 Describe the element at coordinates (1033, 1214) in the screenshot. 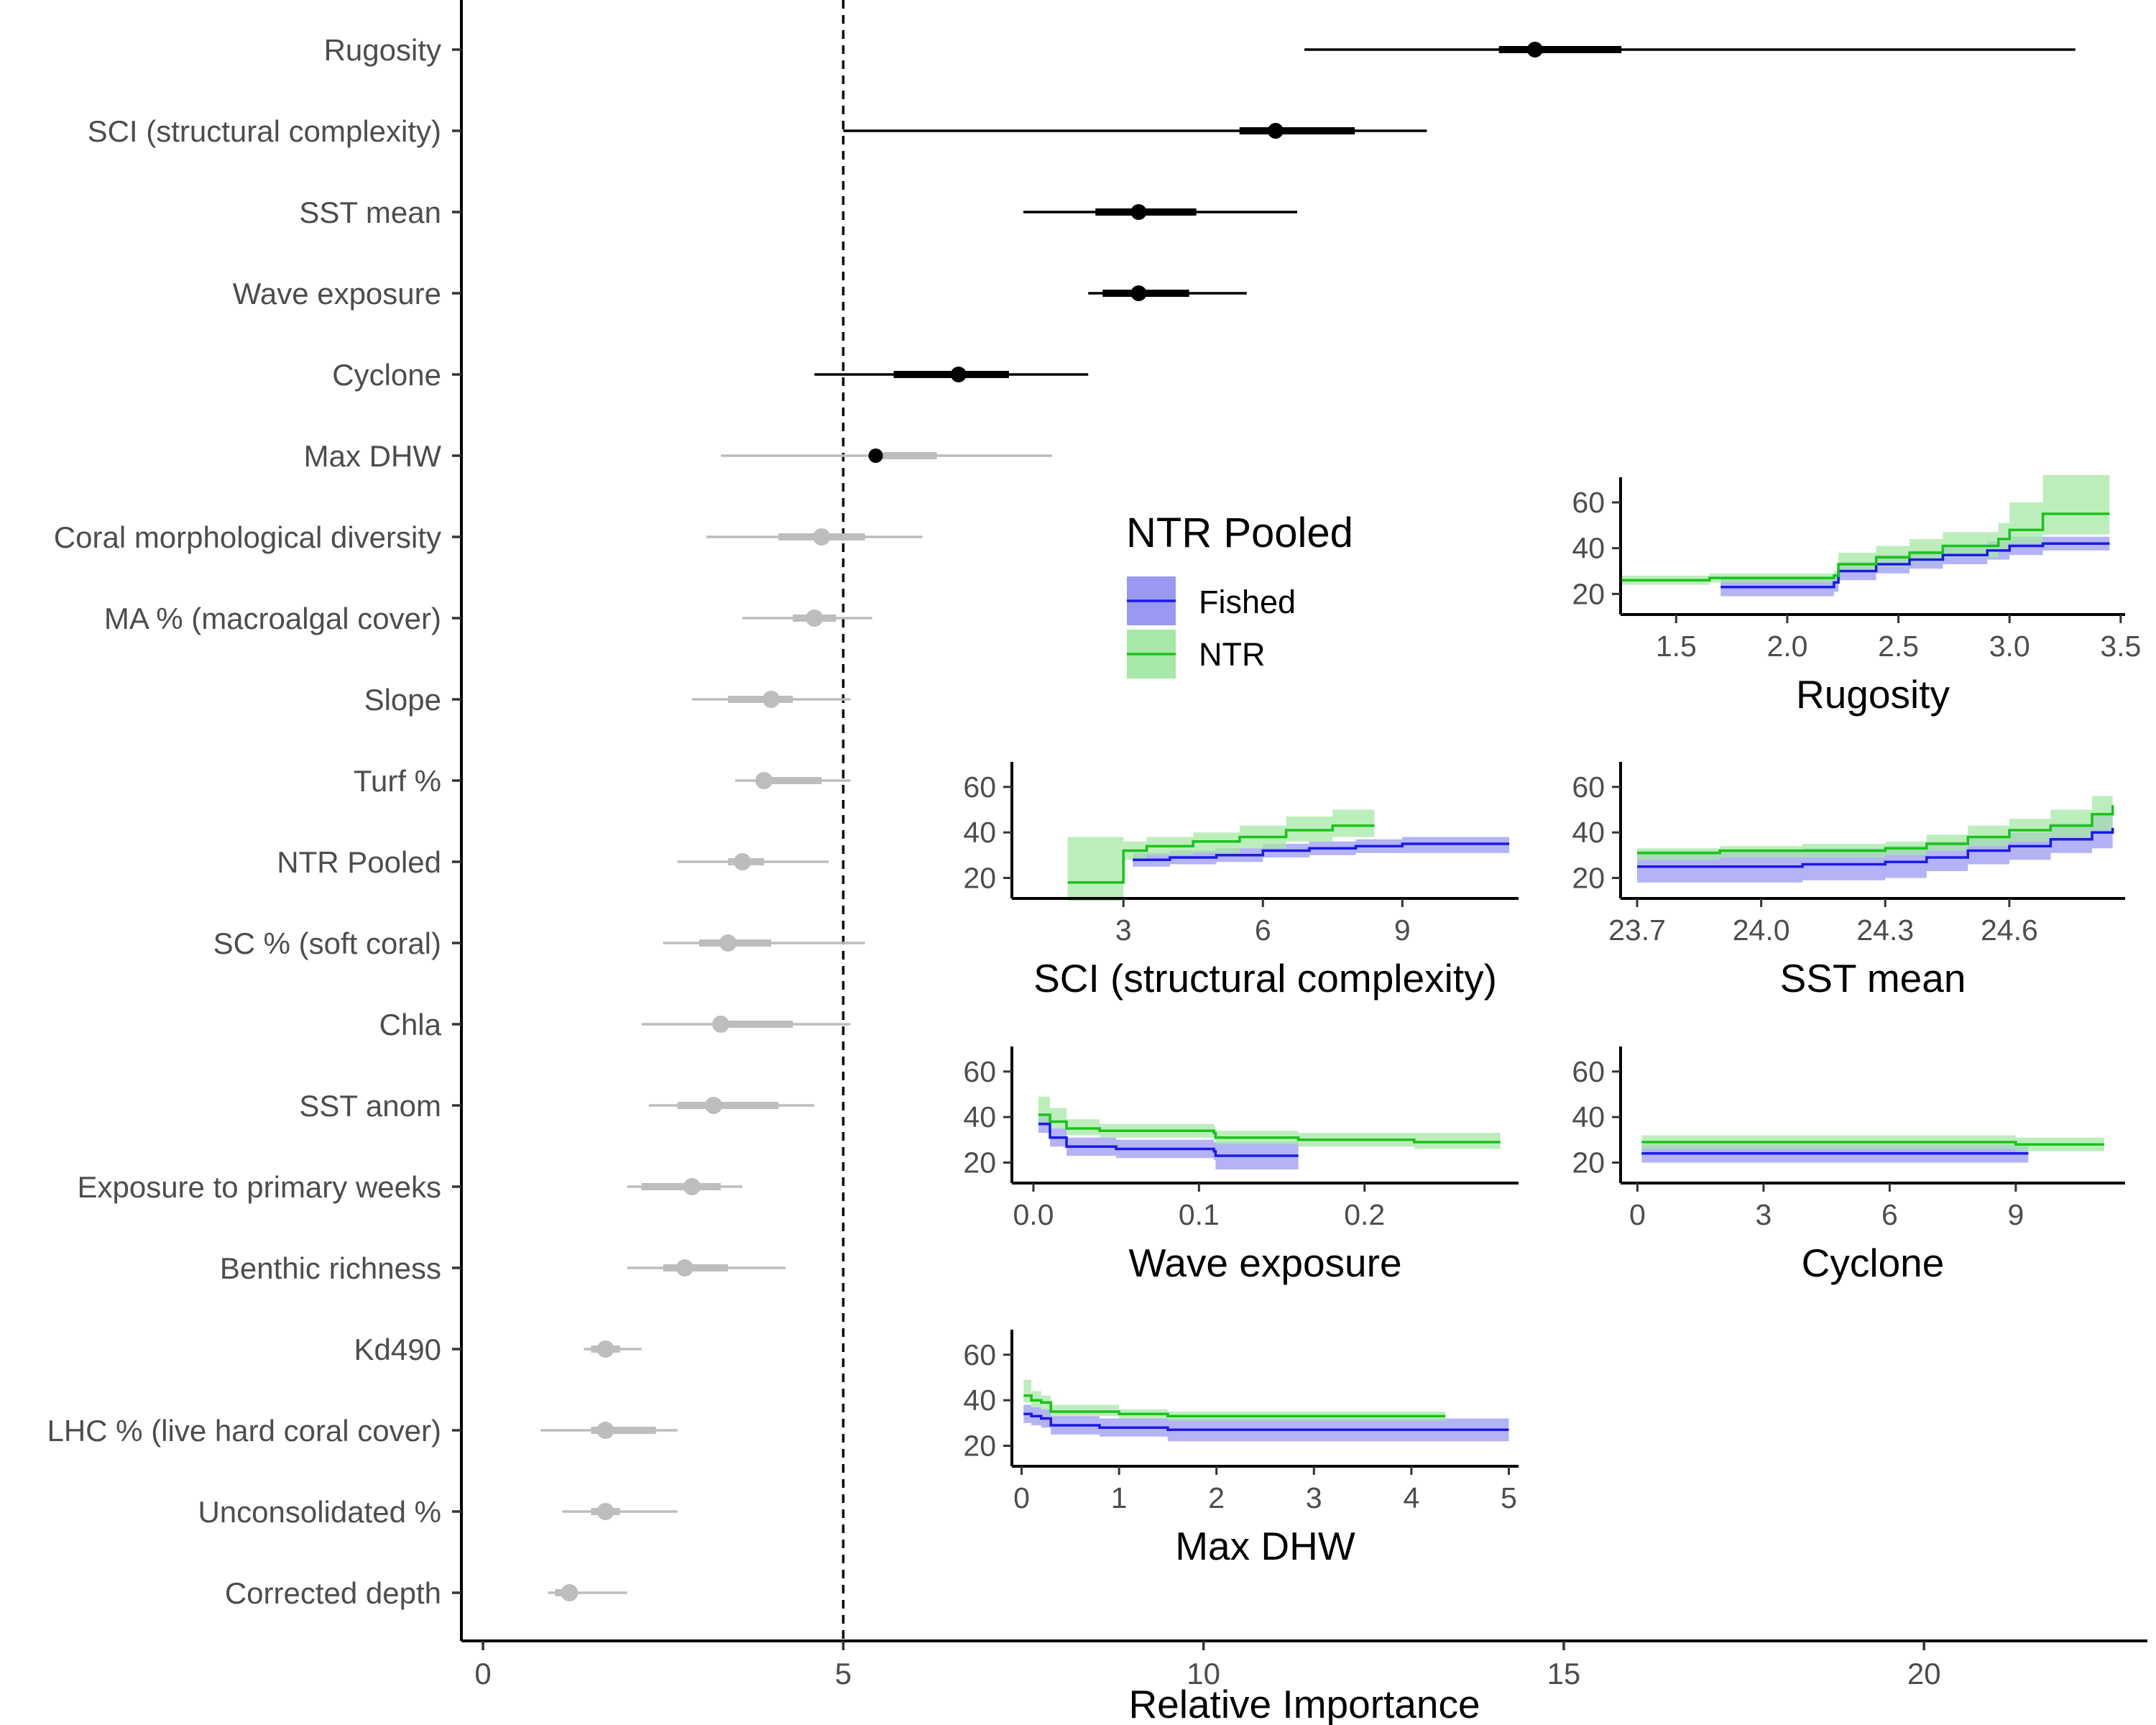

I see `inset-x-tick-label: 0.0` at that location.